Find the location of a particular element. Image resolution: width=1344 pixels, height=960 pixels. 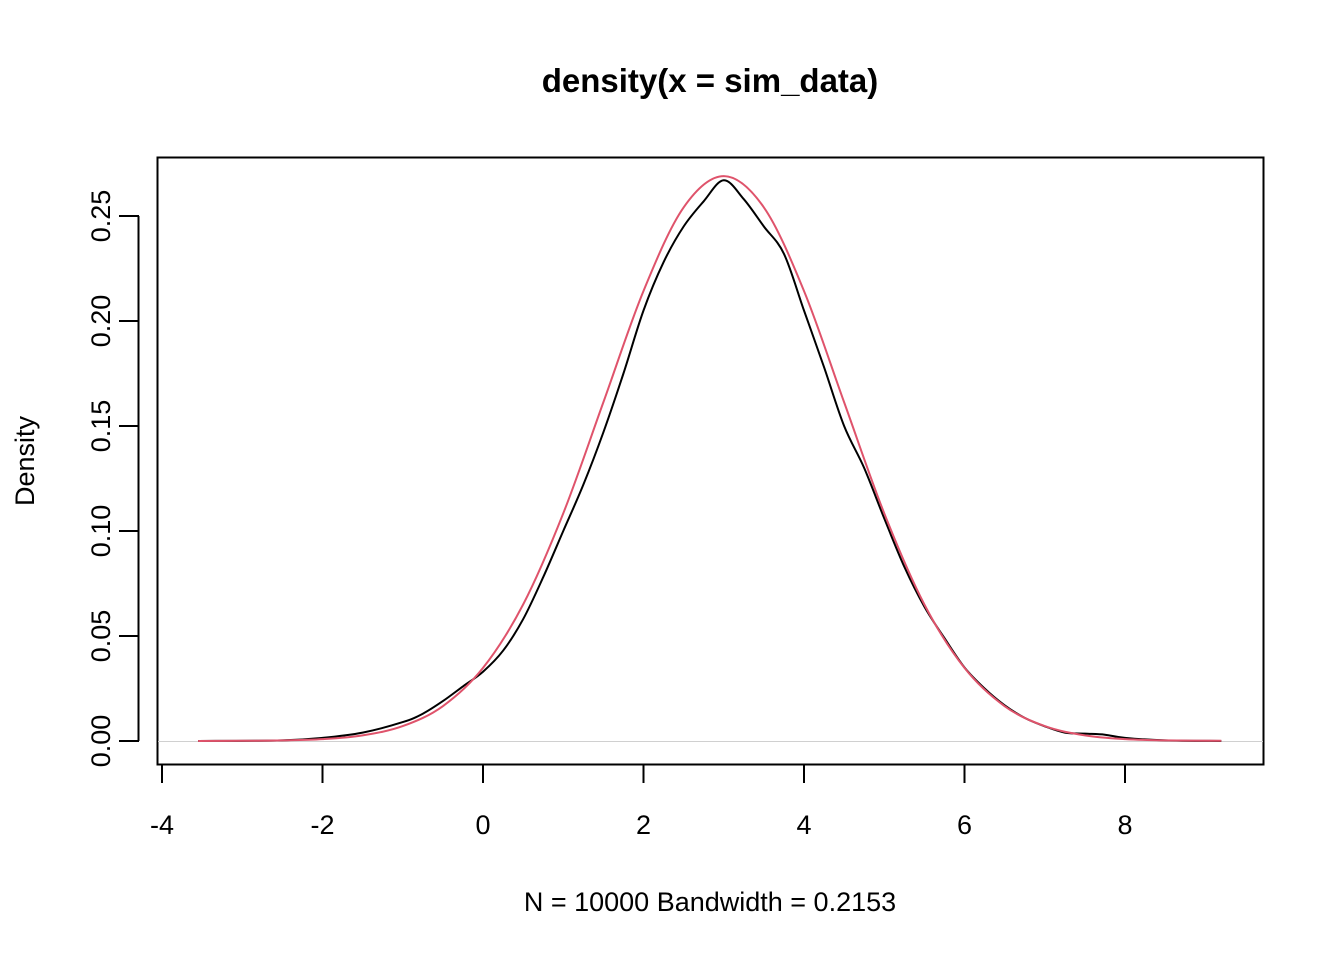

x-tick-label: 0 is located at coordinates (482, 825).